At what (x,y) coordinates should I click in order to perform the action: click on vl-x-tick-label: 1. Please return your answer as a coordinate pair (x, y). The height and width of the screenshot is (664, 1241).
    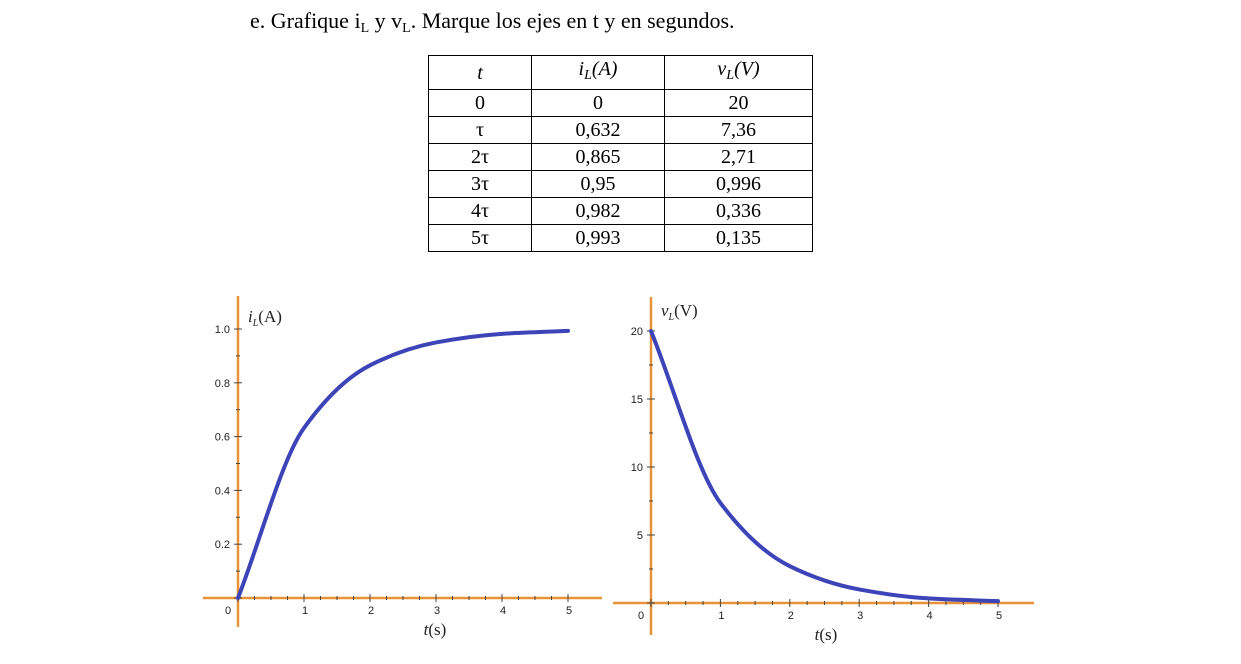
    Looking at the image, I should click on (721, 616).